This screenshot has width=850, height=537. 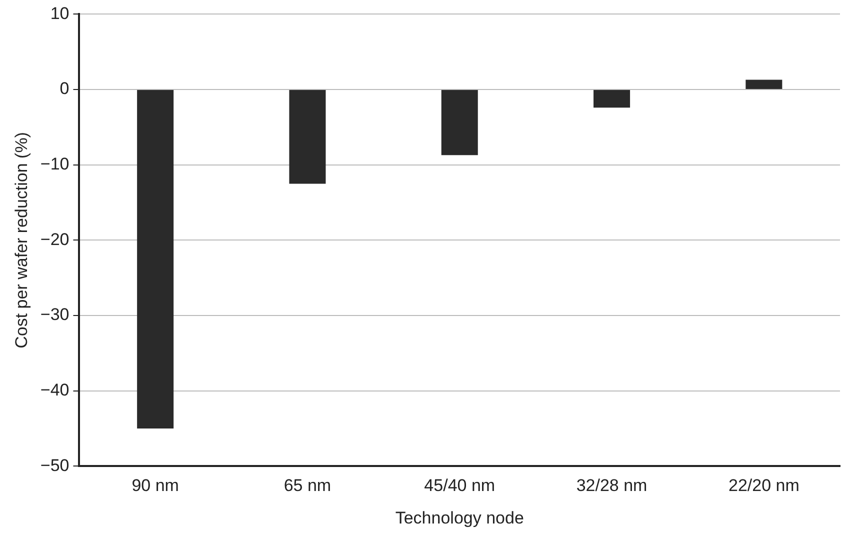 What do you see at coordinates (55, 164) in the screenshot?
I see `y-tick-label: −10` at bounding box center [55, 164].